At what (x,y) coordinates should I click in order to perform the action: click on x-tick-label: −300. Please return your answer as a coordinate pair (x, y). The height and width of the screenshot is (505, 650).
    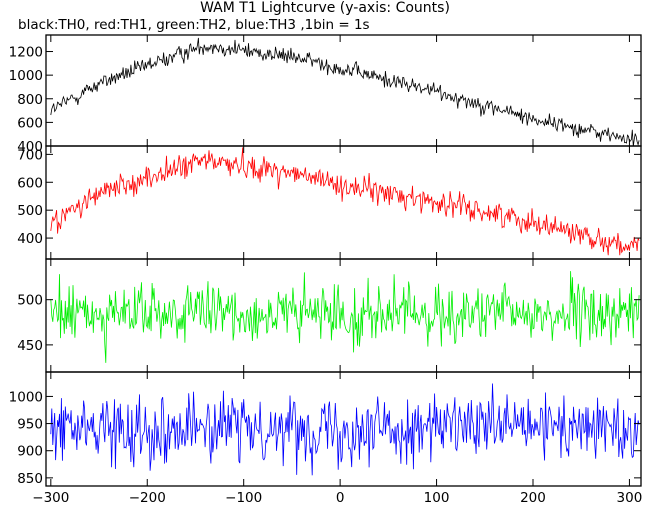
    Looking at the image, I should click on (50, 497).